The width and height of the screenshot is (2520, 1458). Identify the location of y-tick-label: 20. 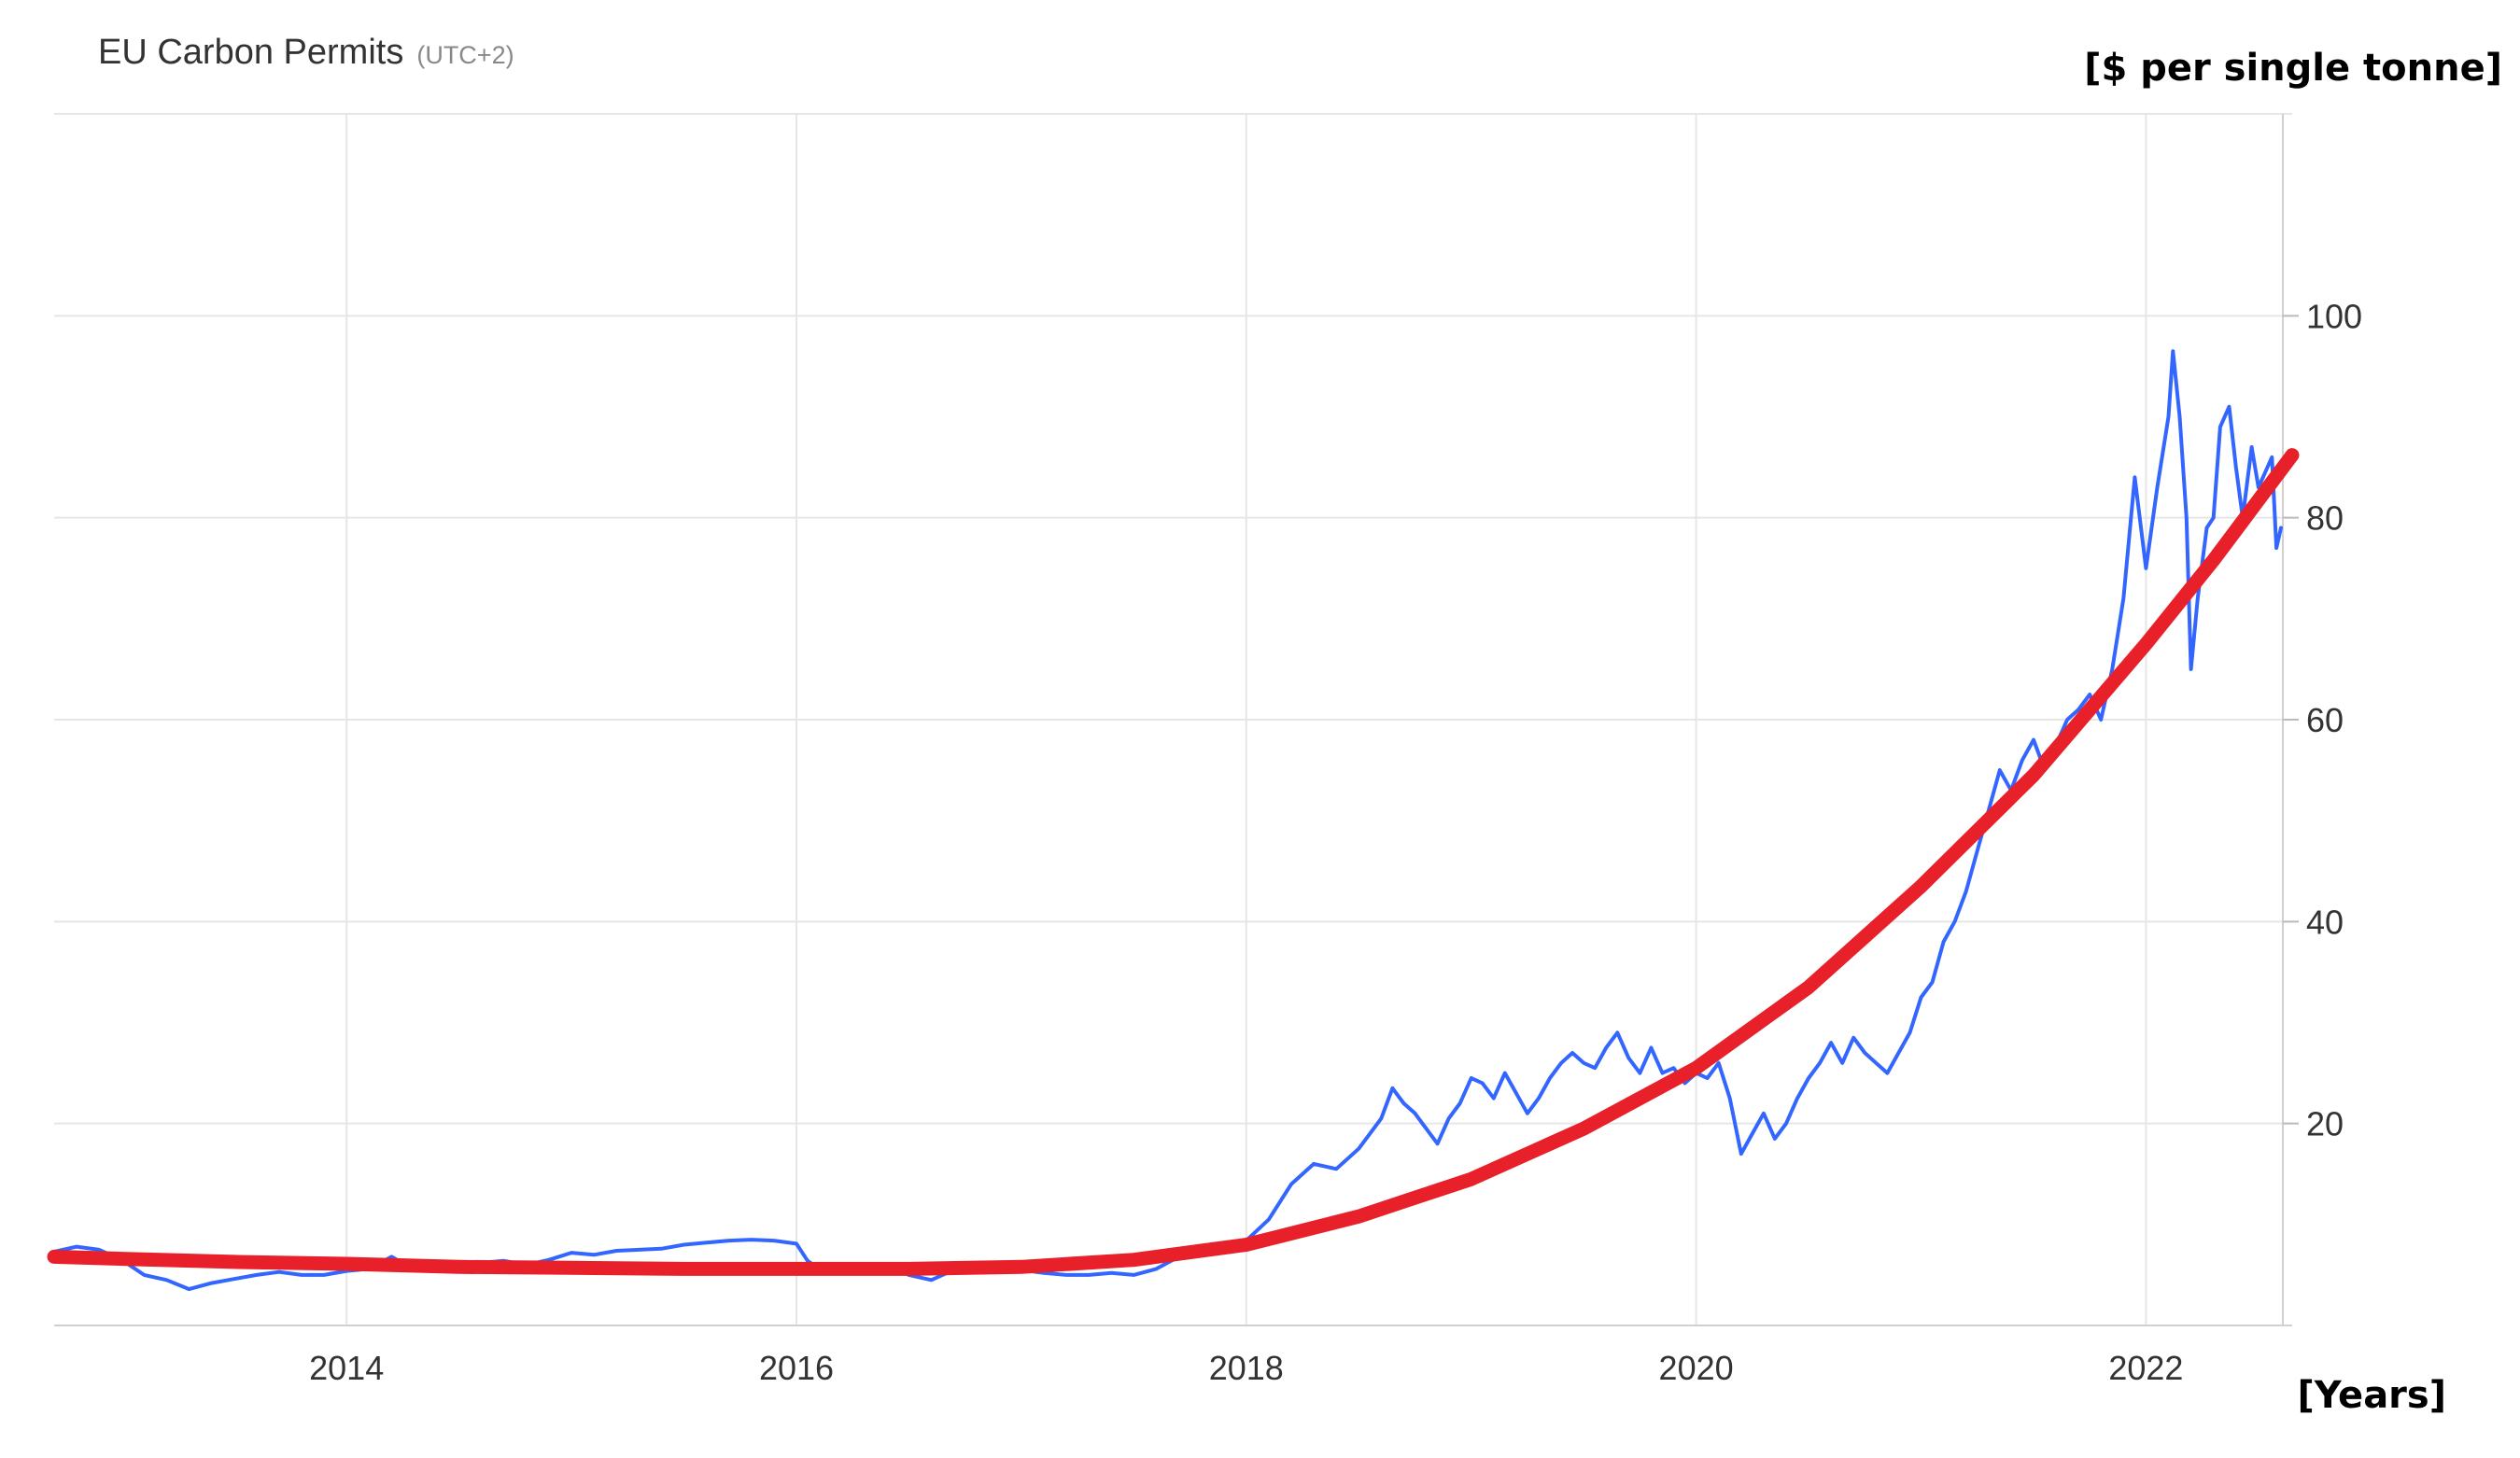
(2325, 1124).